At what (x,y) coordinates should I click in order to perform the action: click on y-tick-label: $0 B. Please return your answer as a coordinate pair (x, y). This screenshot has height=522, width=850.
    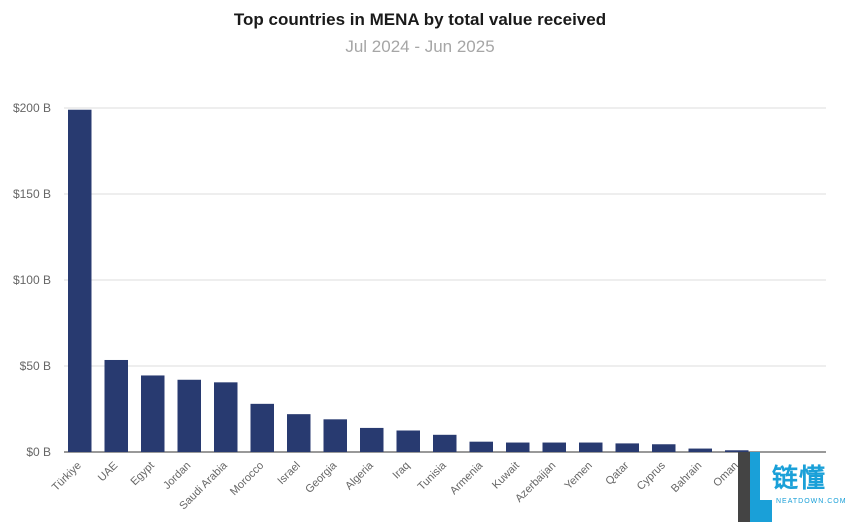
    Looking at the image, I should click on (38, 452).